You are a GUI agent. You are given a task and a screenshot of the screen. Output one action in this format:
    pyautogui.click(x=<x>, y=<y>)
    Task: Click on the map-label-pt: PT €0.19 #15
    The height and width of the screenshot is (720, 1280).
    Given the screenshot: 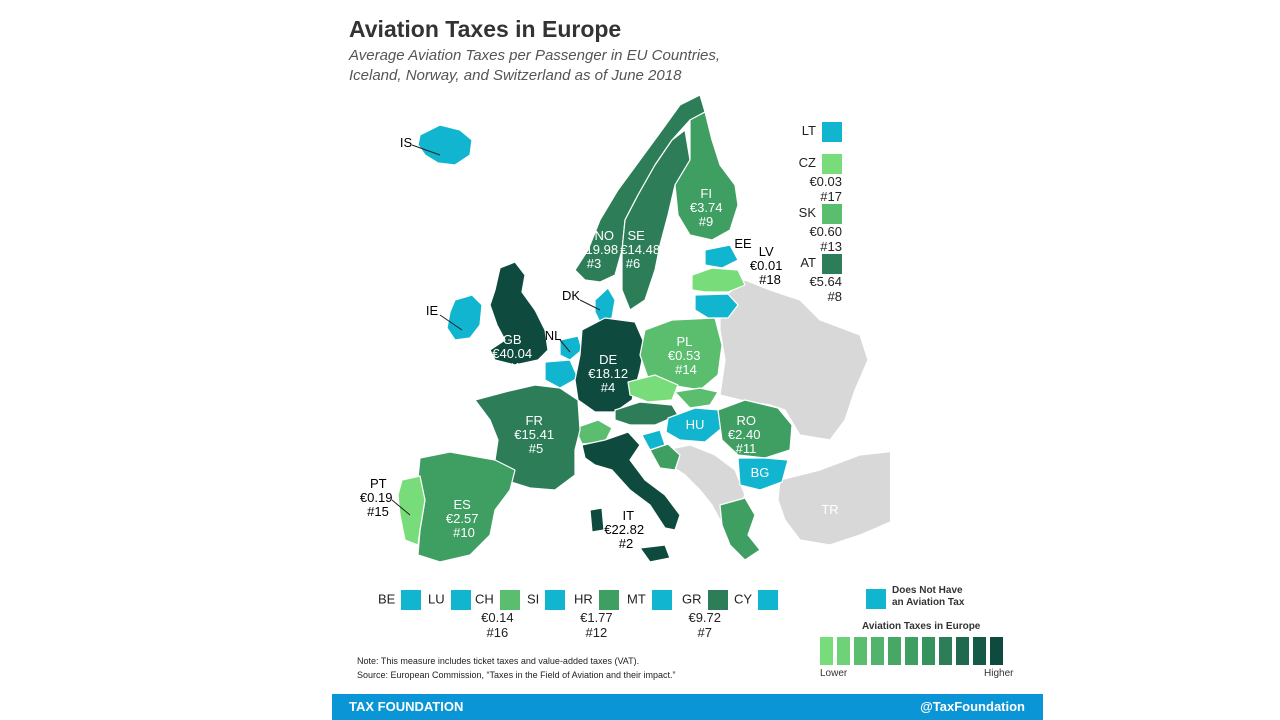 What is the action you would take?
    pyautogui.click(x=378, y=497)
    